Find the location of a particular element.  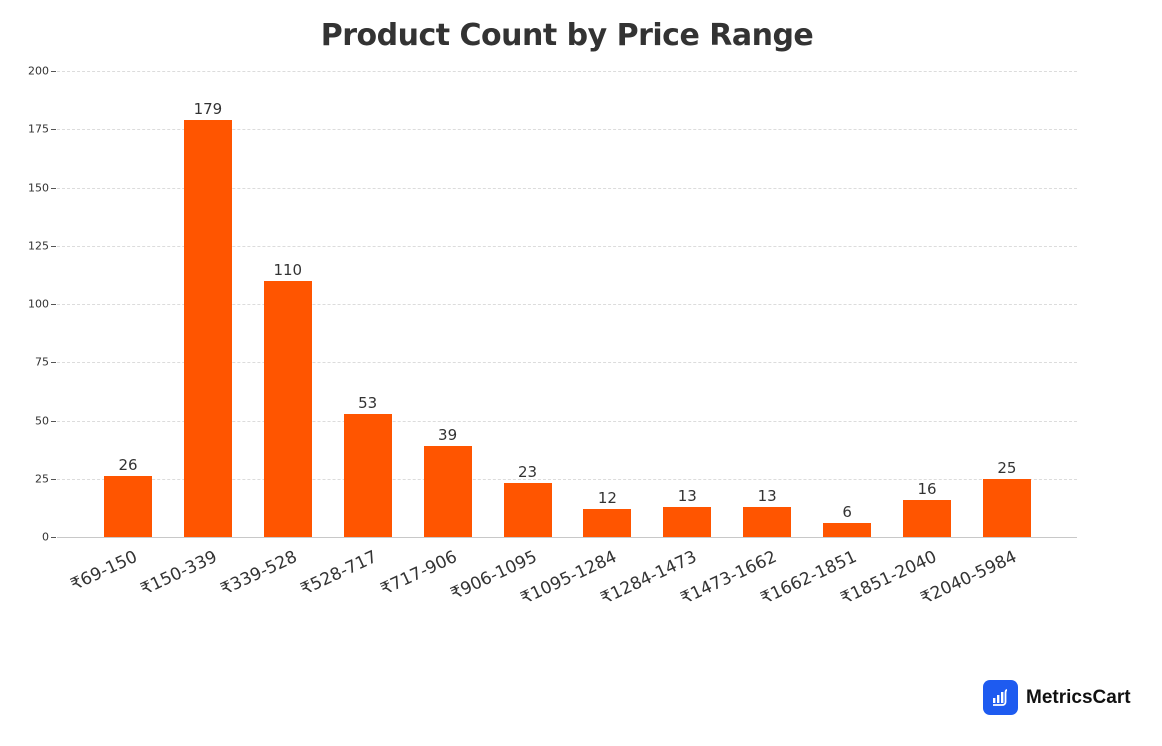

x-tick-label: ₹528-717 is located at coordinates (338, 573).